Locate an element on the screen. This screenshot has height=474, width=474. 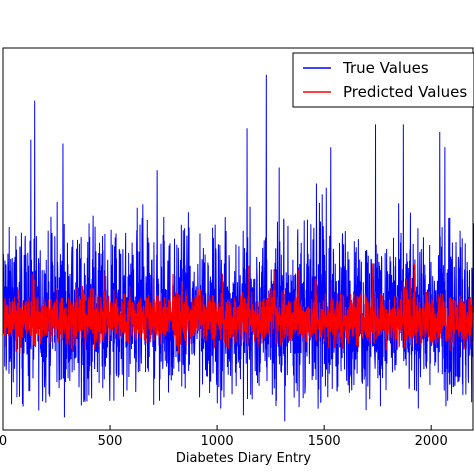
x-tick-label: 0 is located at coordinates (3, 441).